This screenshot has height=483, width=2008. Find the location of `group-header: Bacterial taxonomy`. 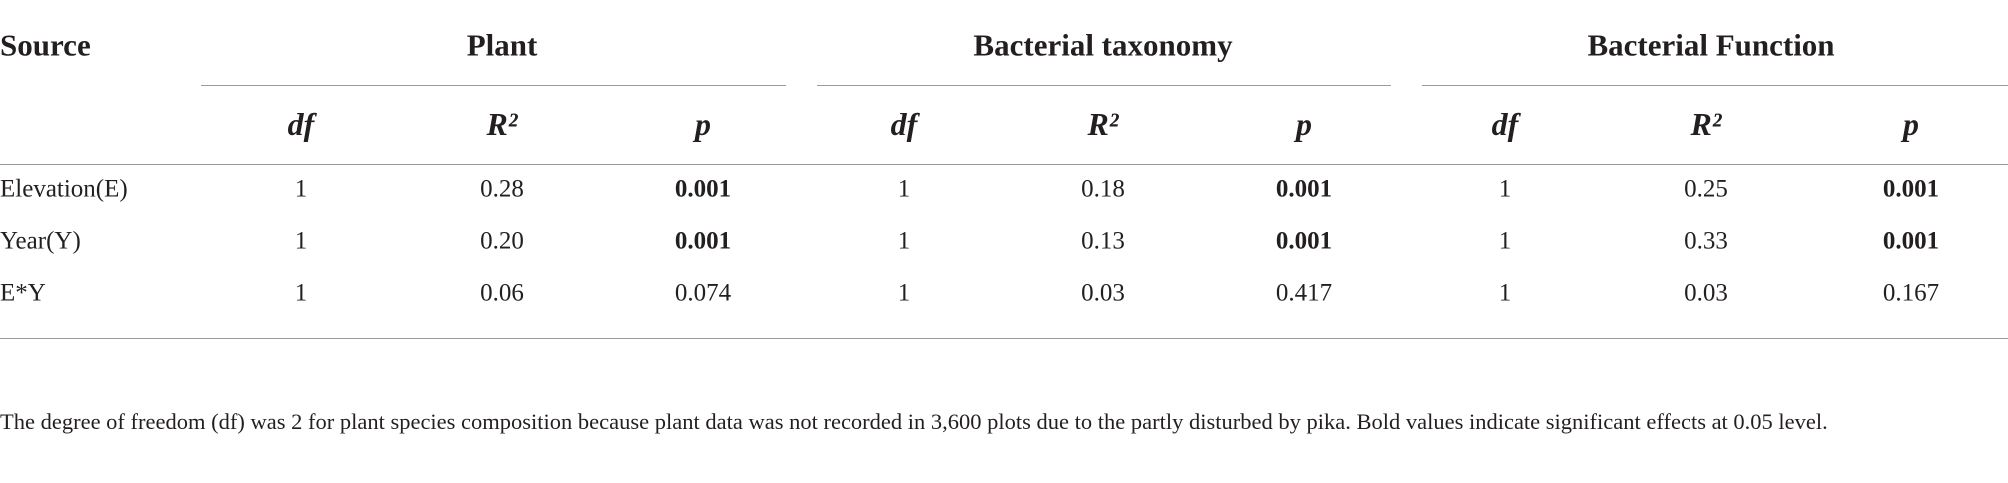

group-header: Bacterial taxonomy is located at coordinates (1103, 45).